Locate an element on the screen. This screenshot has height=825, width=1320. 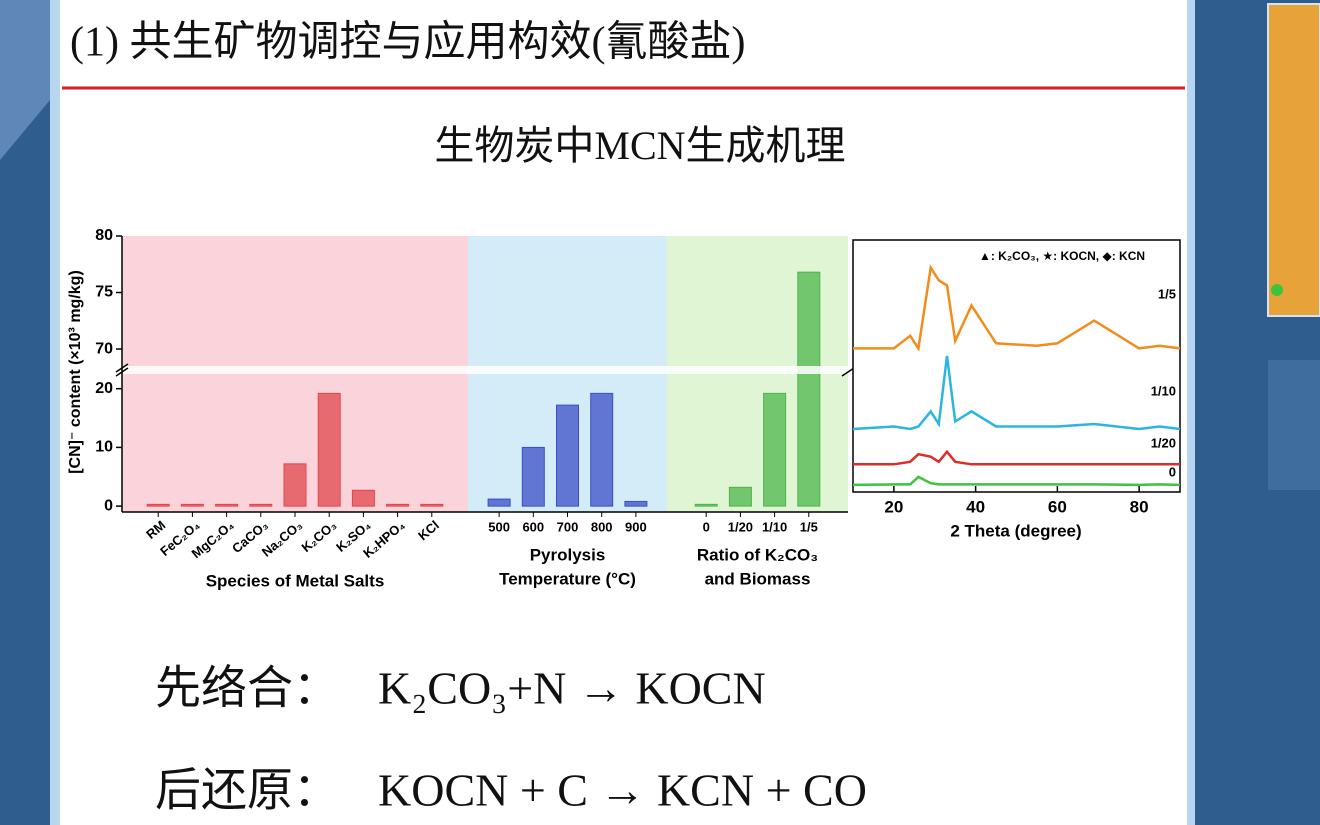
x-tick-label: 1/10 is located at coordinates (774, 526).